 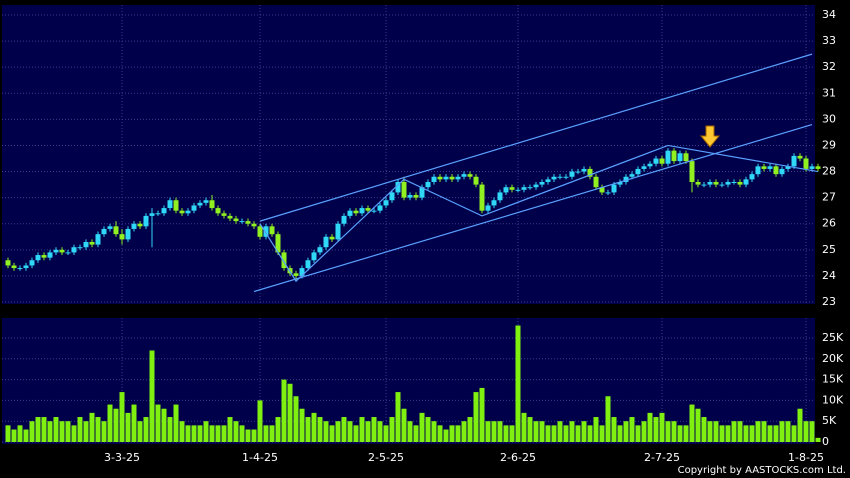 What do you see at coordinates (260, 457) in the screenshot?
I see `x-tick-label: 1-4-25` at bounding box center [260, 457].